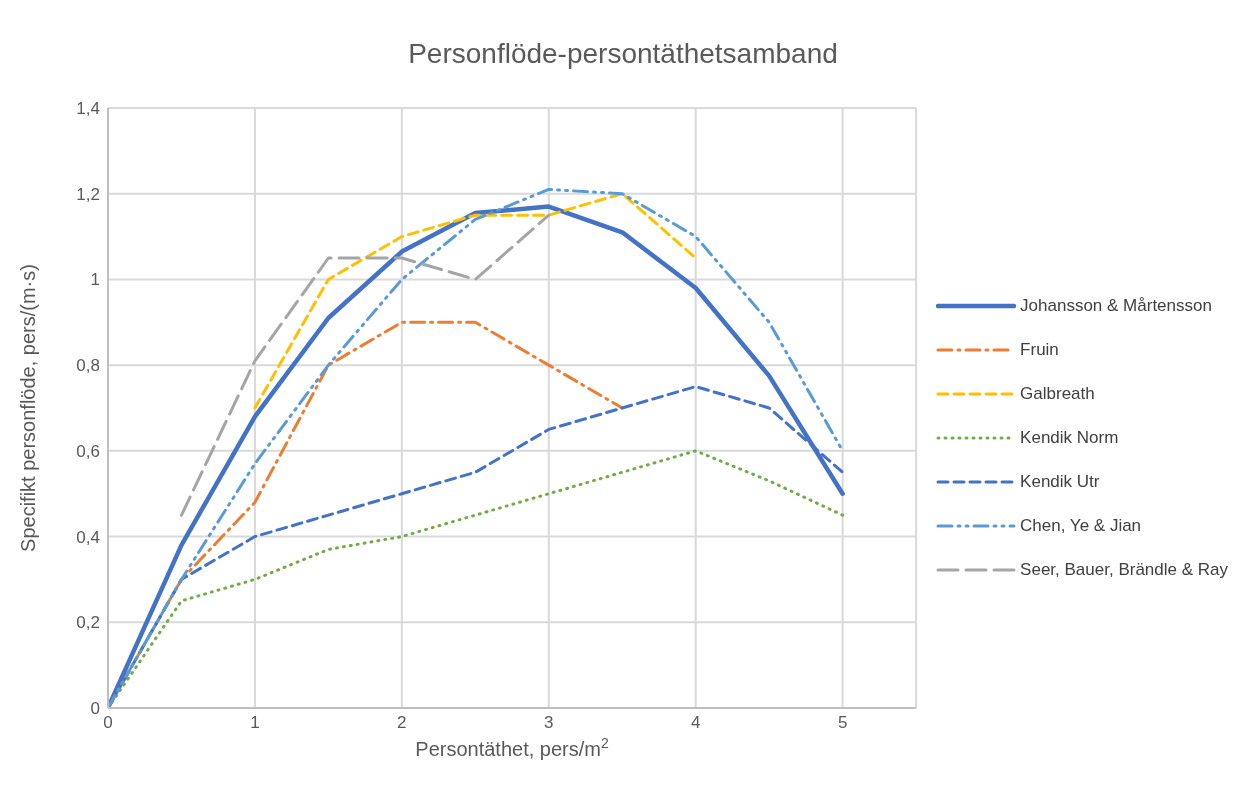 The height and width of the screenshot is (785, 1247). Describe the element at coordinates (842, 723) in the screenshot. I see `x-tick-label: 5` at that location.